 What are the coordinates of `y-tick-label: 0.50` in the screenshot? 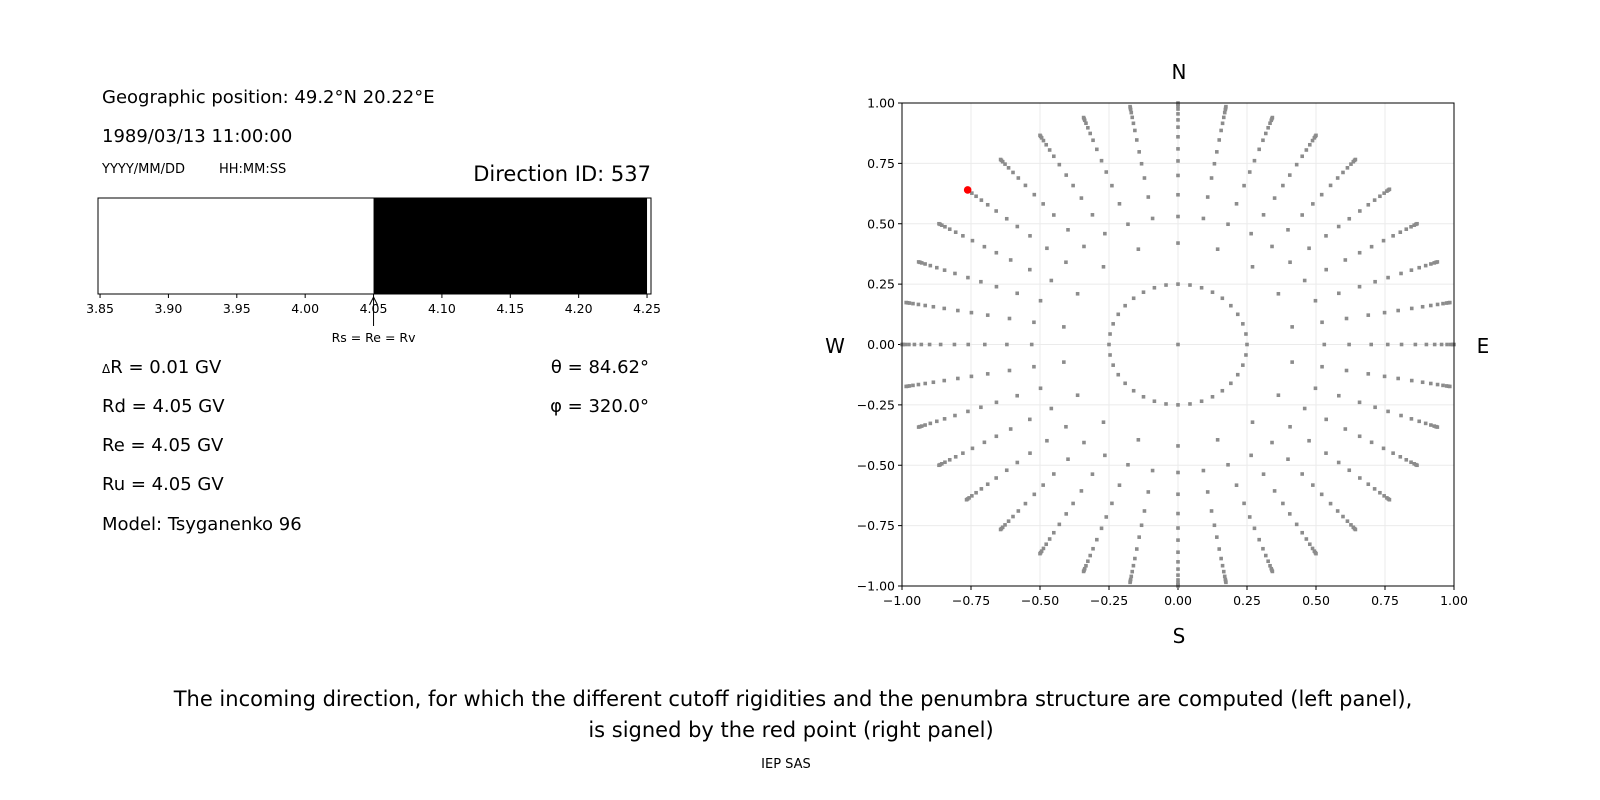 It's located at (881, 223).